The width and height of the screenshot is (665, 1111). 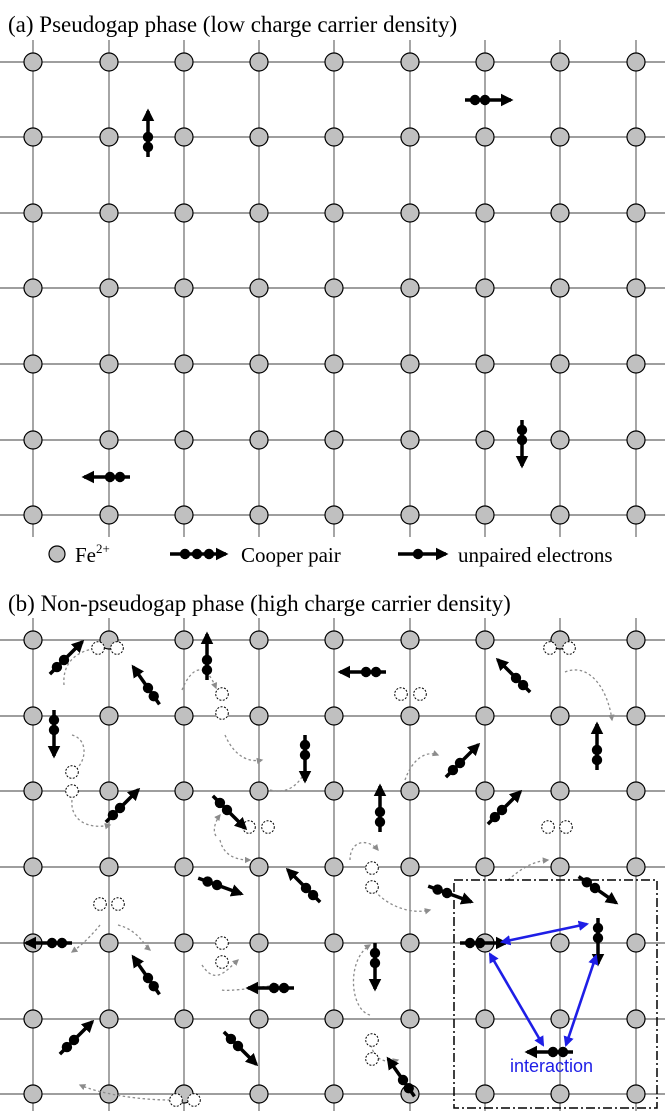 What do you see at coordinates (535, 555) in the screenshot?
I see `unpaired-electrons-legend-label: unpaired electrons` at bounding box center [535, 555].